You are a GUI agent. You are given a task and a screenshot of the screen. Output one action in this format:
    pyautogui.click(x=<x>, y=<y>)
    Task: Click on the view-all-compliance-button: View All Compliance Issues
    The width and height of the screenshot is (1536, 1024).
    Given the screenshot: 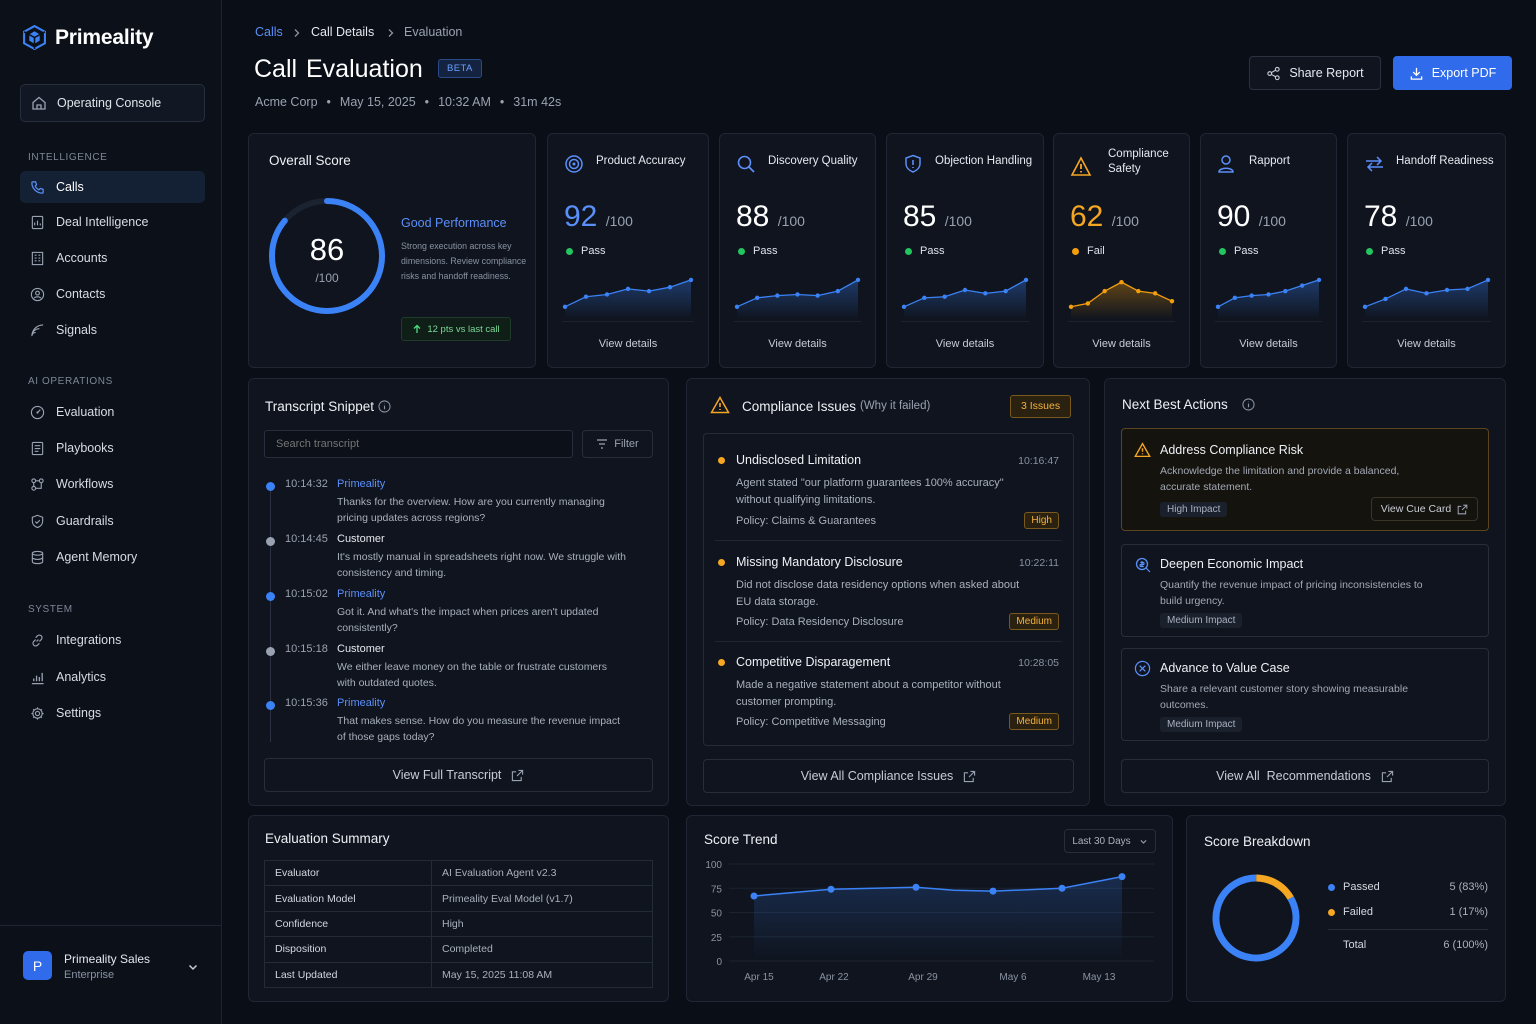 What is the action you would take?
    pyautogui.click(x=888, y=776)
    